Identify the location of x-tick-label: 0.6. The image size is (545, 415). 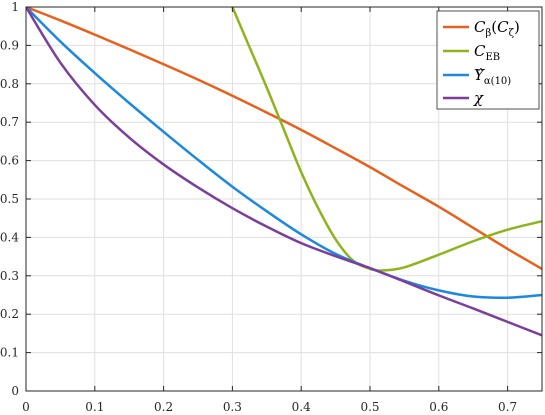
(438, 407).